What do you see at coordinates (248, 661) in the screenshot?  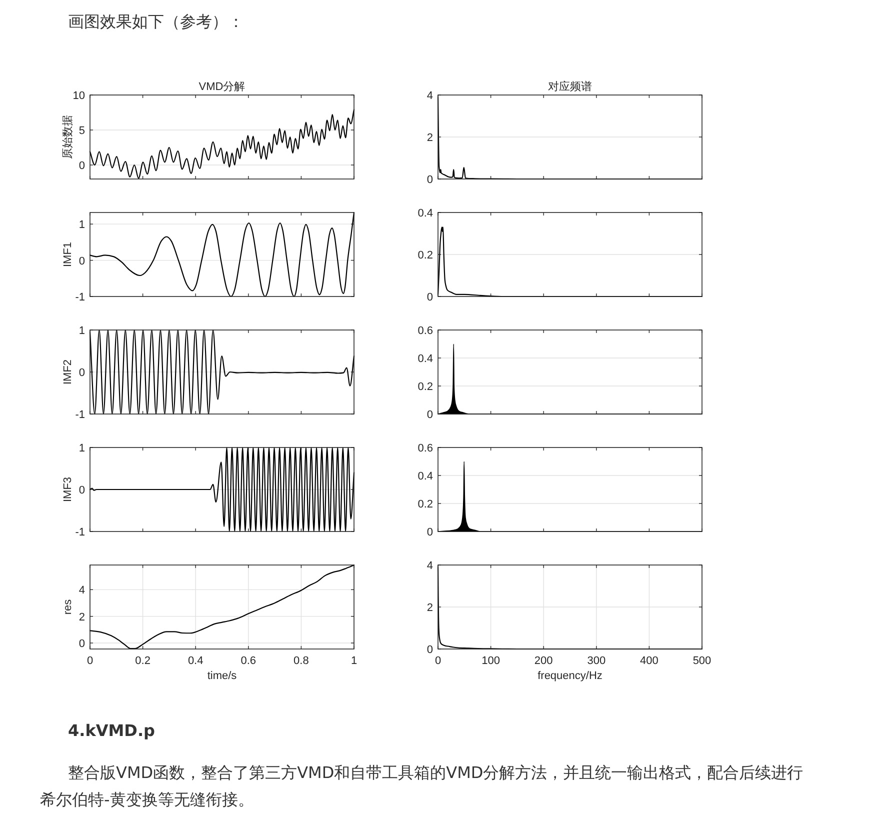 I see `x-tick-label: 0.6` at bounding box center [248, 661].